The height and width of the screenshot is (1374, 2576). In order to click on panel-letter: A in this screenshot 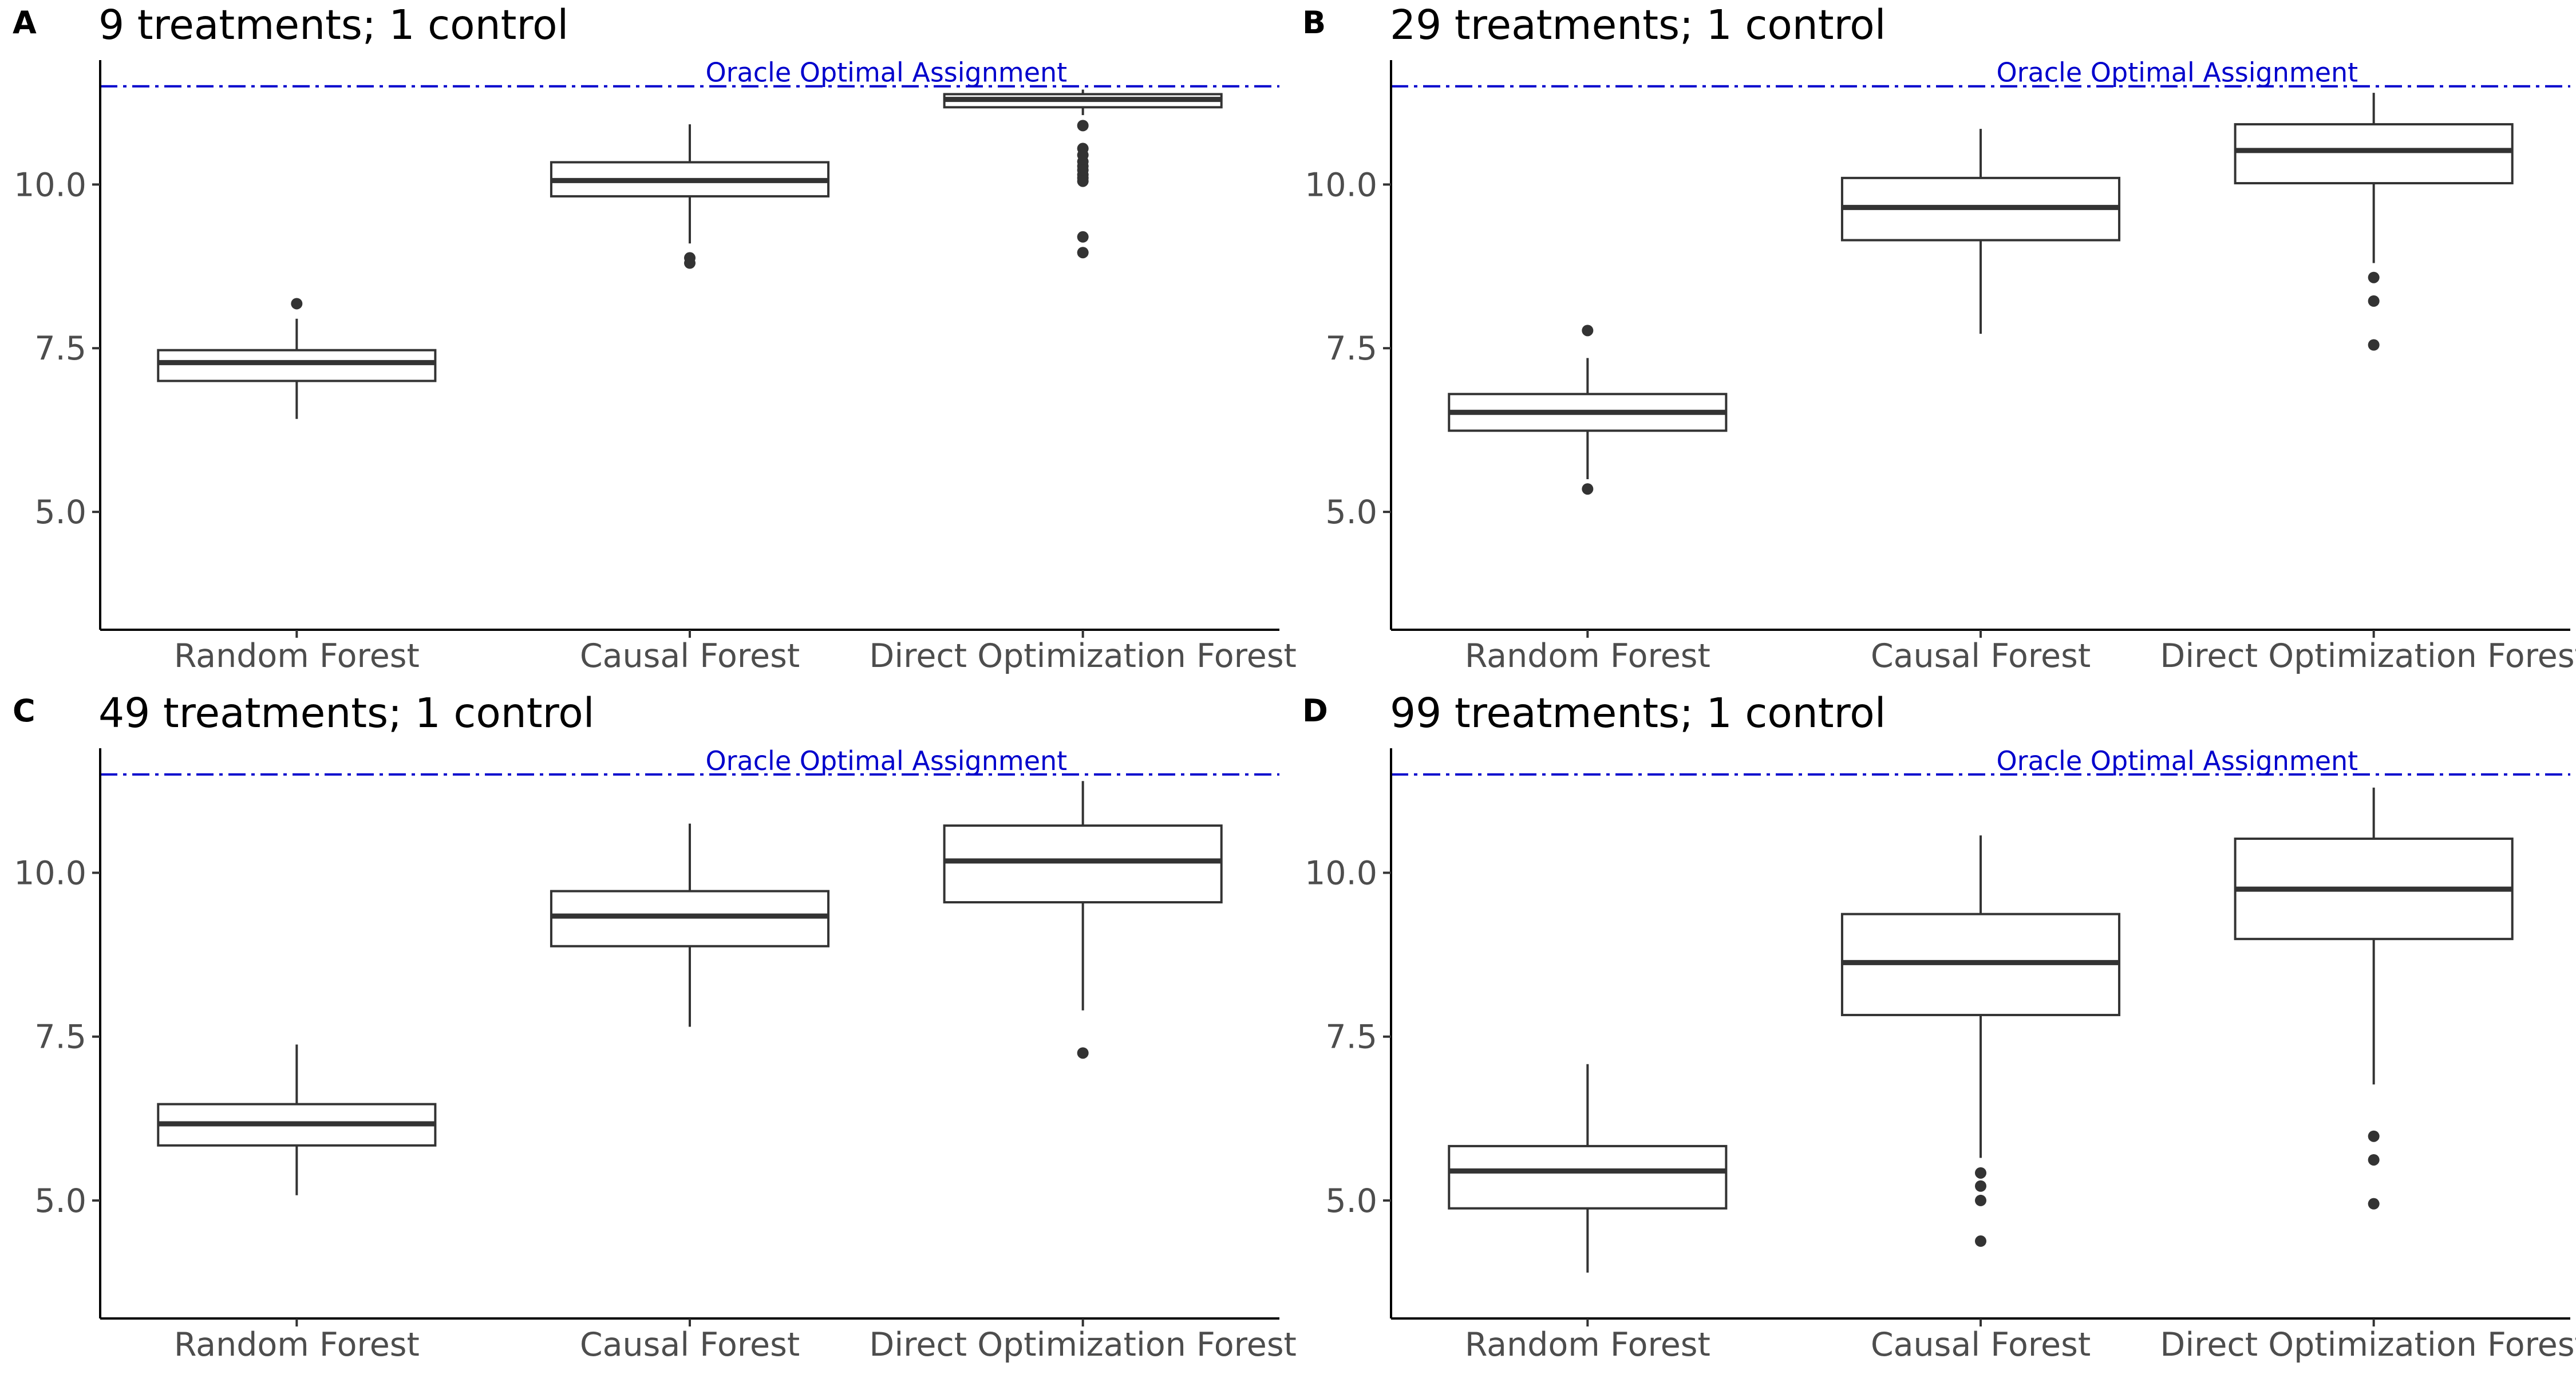, I will do `click(25, 23)`.